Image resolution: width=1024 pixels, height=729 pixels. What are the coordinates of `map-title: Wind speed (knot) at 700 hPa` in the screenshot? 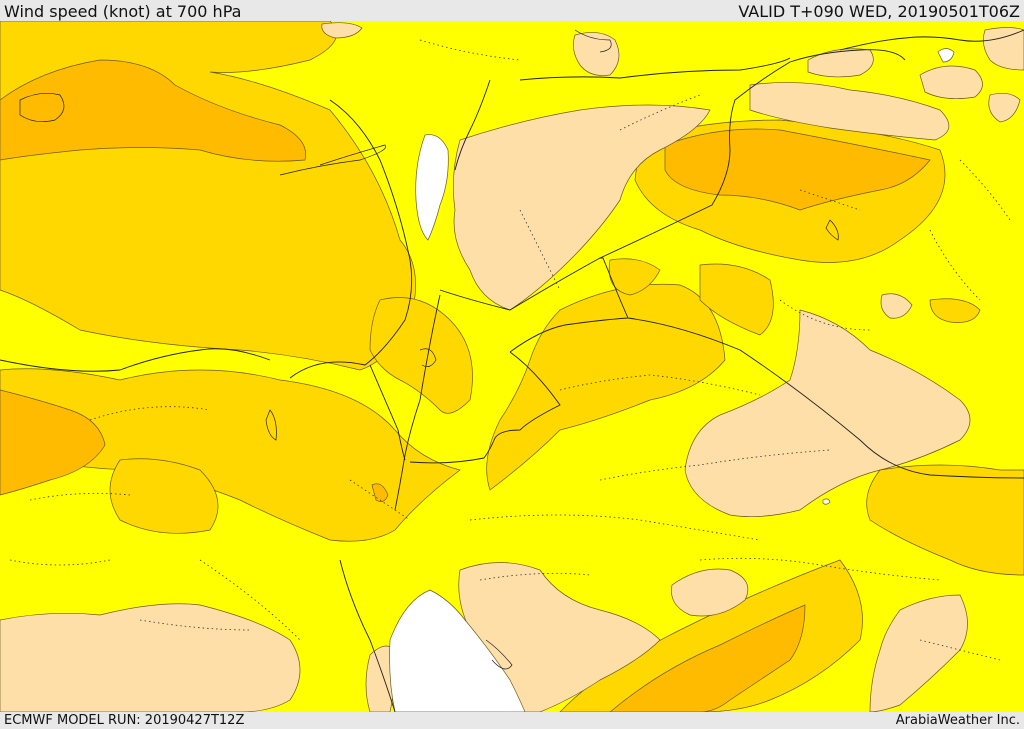 It's located at (123, 11).